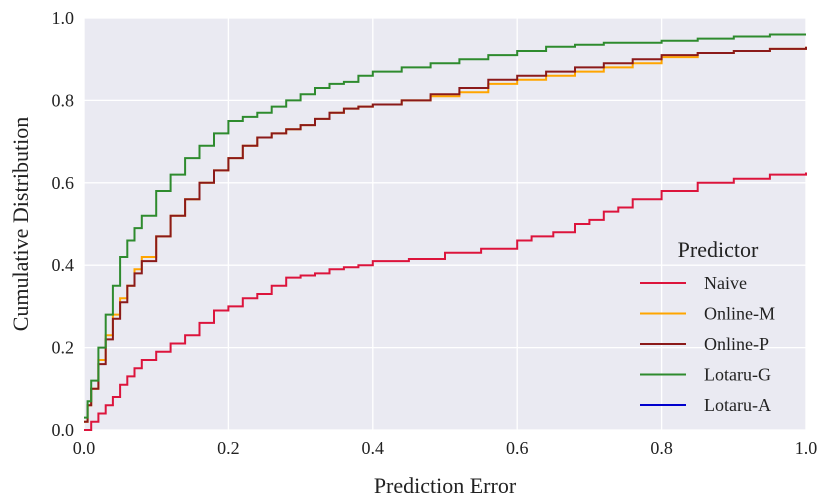  What do you see at coordinates (63, 183) in the screenshot?
I see `y-tick-label: 0.6` at bounding box center [63, 183].